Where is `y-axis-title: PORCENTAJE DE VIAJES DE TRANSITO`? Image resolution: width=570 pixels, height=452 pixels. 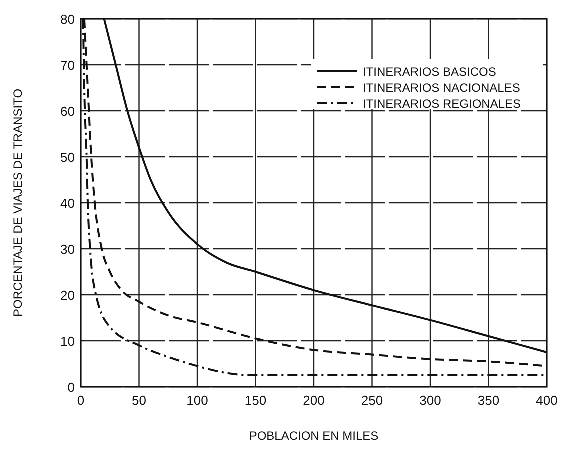
y-axis-title: PORCENTAJE DE VIAJES DE TRANSITO is located at coordinates (18, 203).